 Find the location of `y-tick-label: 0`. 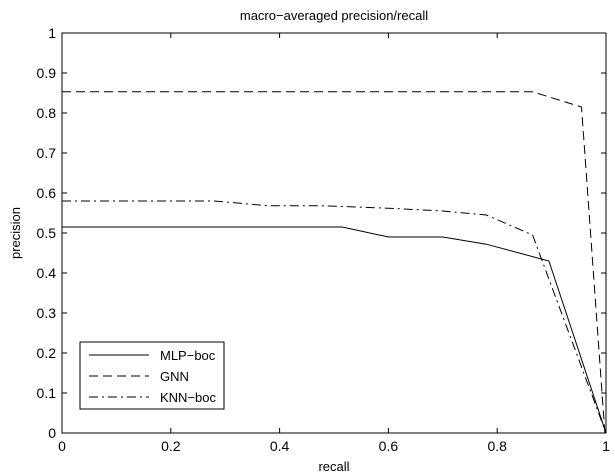

y-tick-label: 0 is located at coordinates (52, 433).